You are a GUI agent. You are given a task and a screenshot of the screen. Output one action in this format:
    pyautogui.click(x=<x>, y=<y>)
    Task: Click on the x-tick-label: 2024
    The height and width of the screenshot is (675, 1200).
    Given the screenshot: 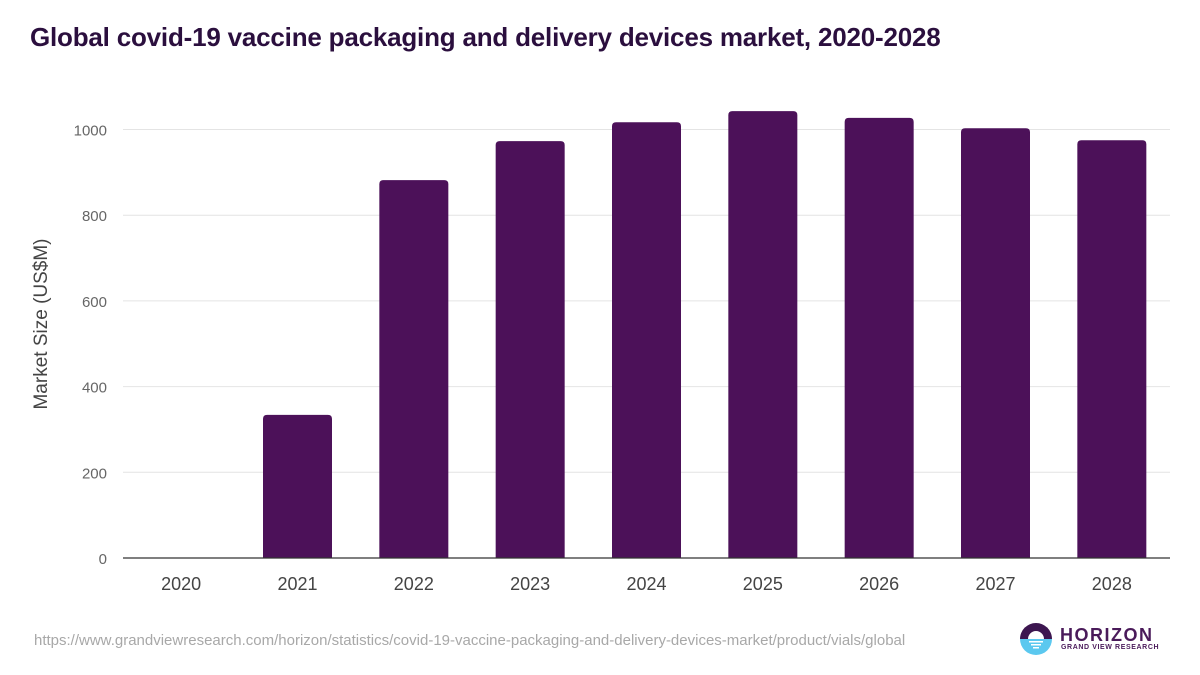 What is the action you would take?
    pyautogui.click(x=646, y=584)
    